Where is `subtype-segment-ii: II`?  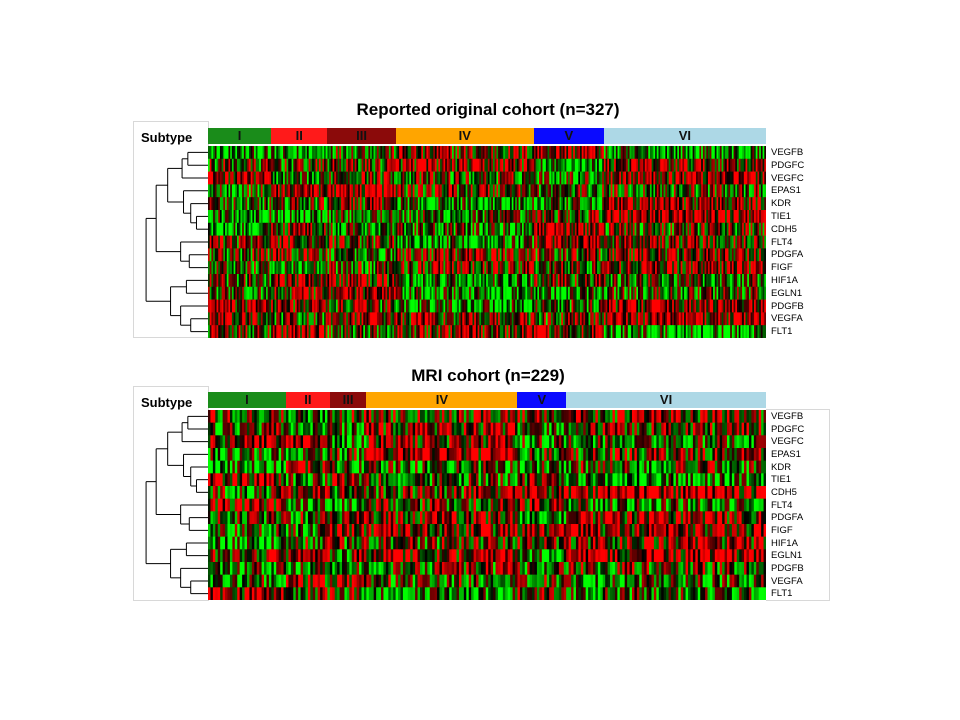
subtype-segment-ii: II is located at coordinates (307, 400).